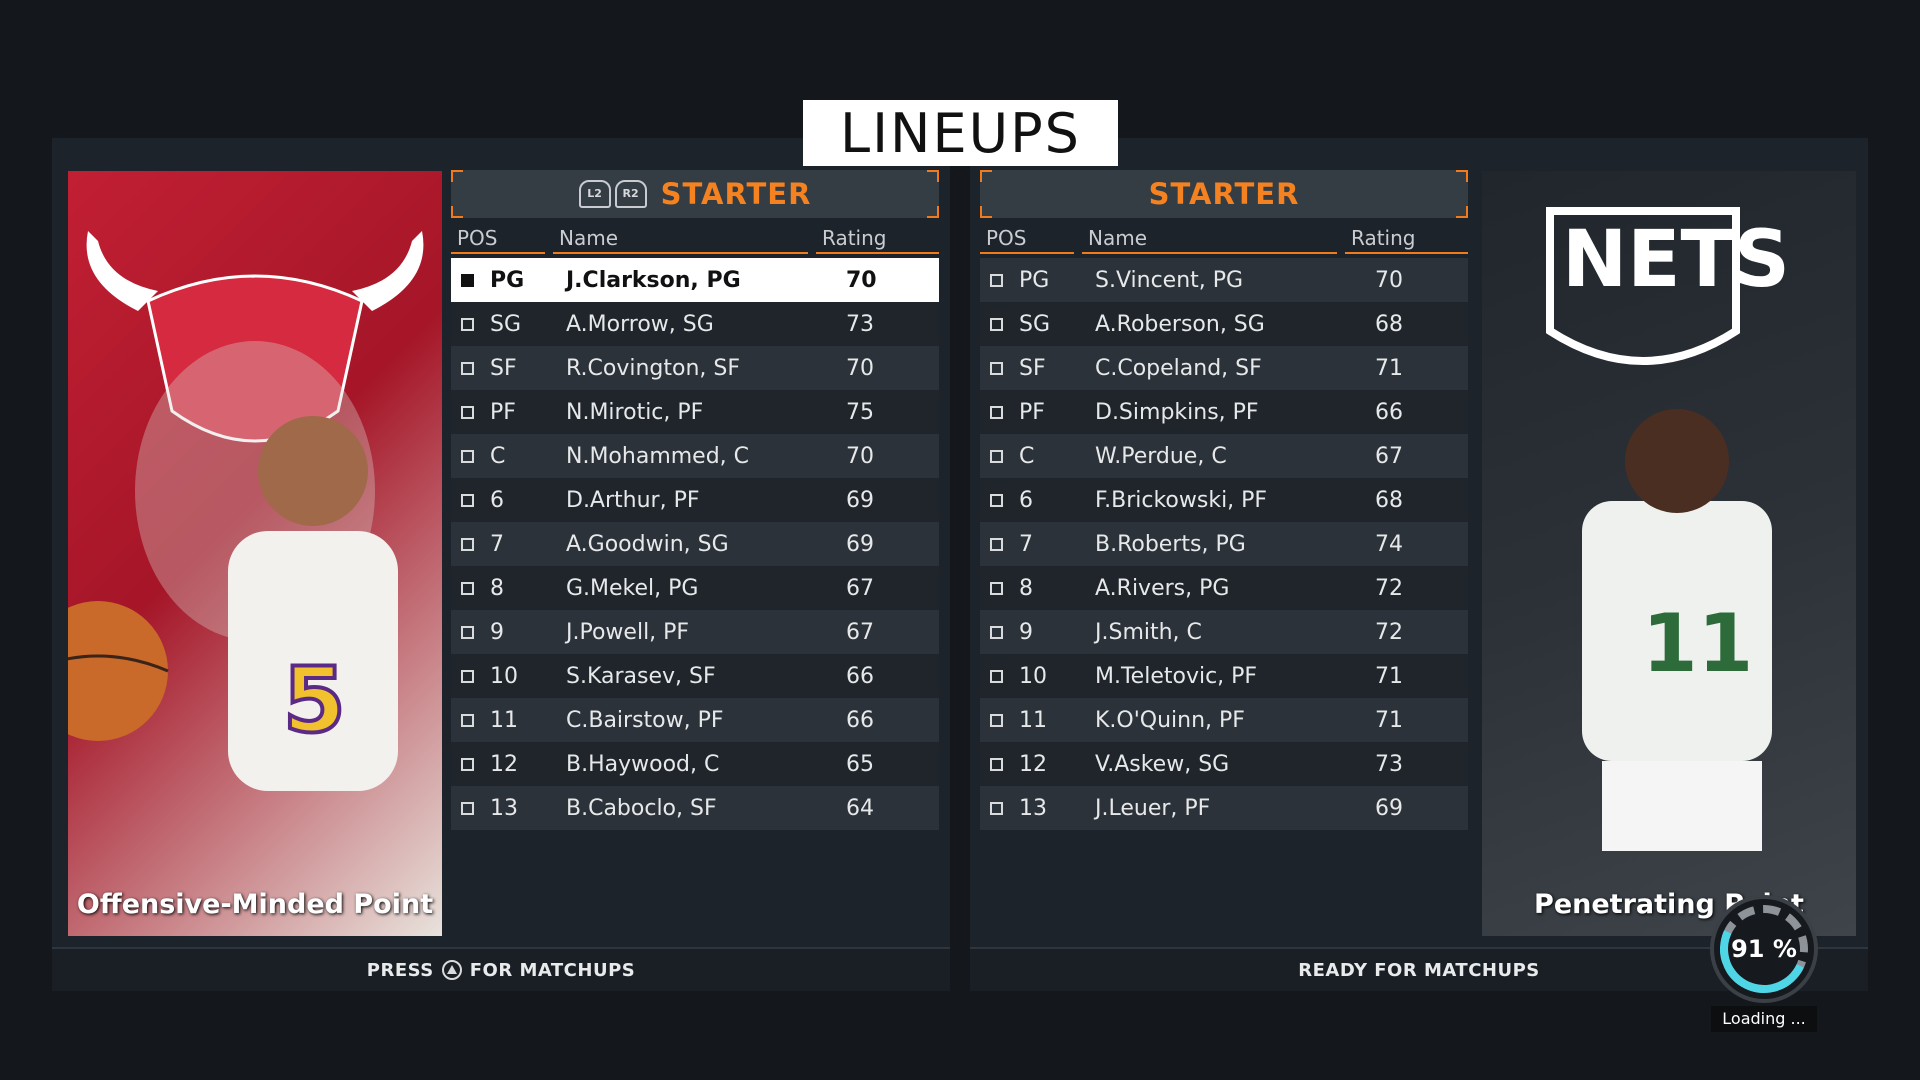 The height and width of the screenshot is (1080, 1920). What do you see at coordinates (1419, 970) in the screenshot?
I see `footer-ready-label: READY FOR MATCHUPS` at bounding box center [1419, 970].